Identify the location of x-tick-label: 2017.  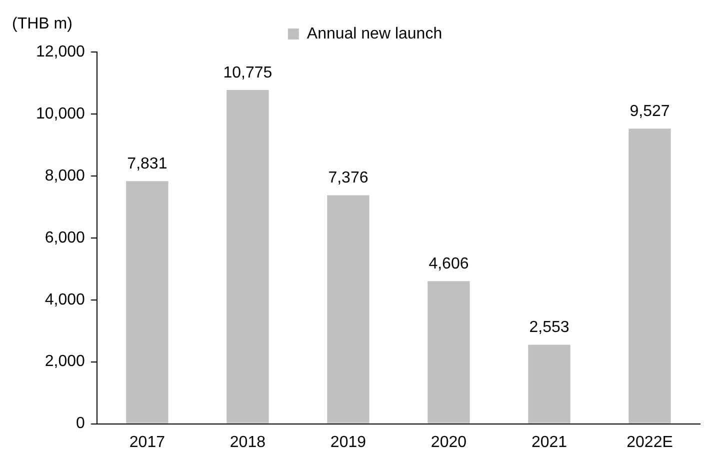
(147, 442).